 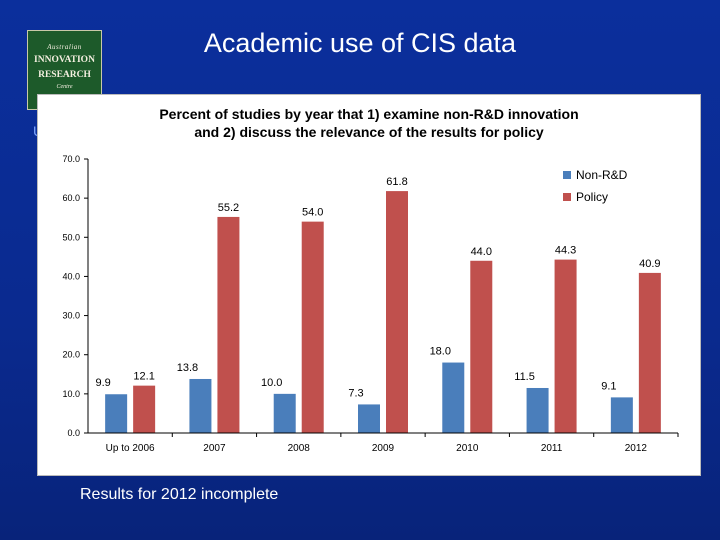 I want to click on data-label-non-rd: 7.3, so click(x=355, y=393).